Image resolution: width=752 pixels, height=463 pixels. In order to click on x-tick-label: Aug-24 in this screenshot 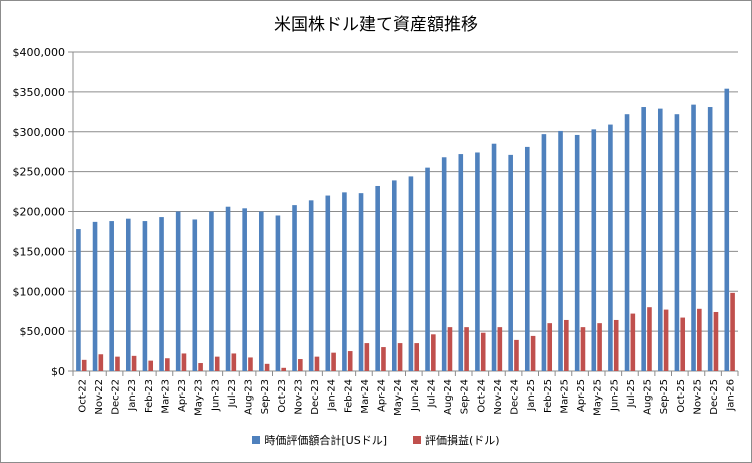, I will do `click(448, 397)`.